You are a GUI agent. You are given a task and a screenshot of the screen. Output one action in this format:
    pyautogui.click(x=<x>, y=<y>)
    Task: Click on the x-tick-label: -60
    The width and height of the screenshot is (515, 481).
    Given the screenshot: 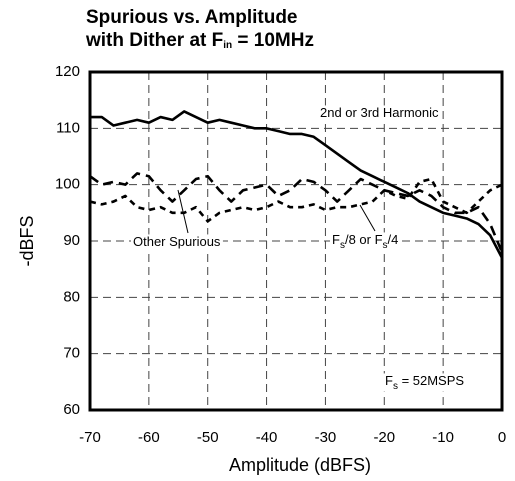 What is the action you would take?
    pyautogui.click(x=149, y=437)
    